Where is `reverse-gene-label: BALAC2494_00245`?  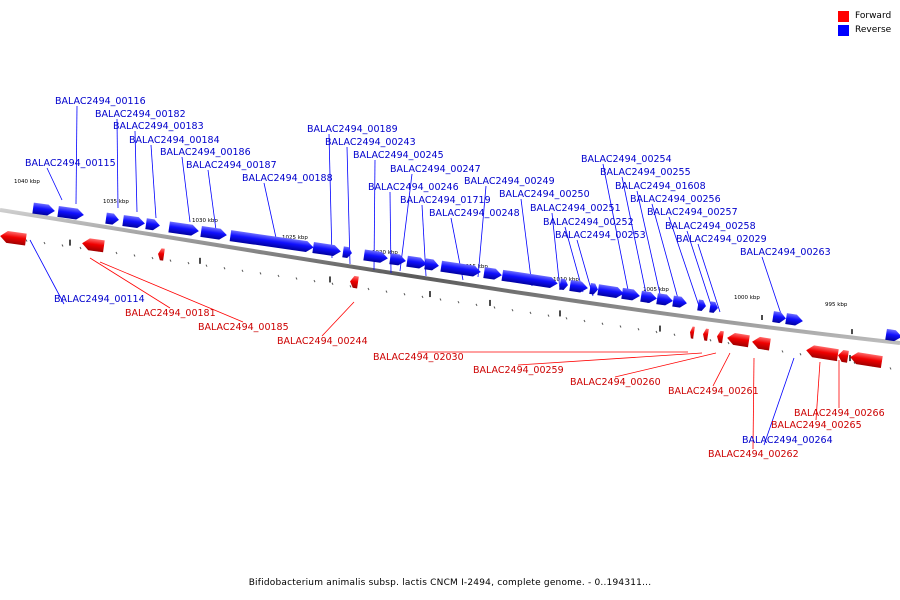 reverse-gene-label: BALAC2494_00245 is located at coordinates (398, 155).